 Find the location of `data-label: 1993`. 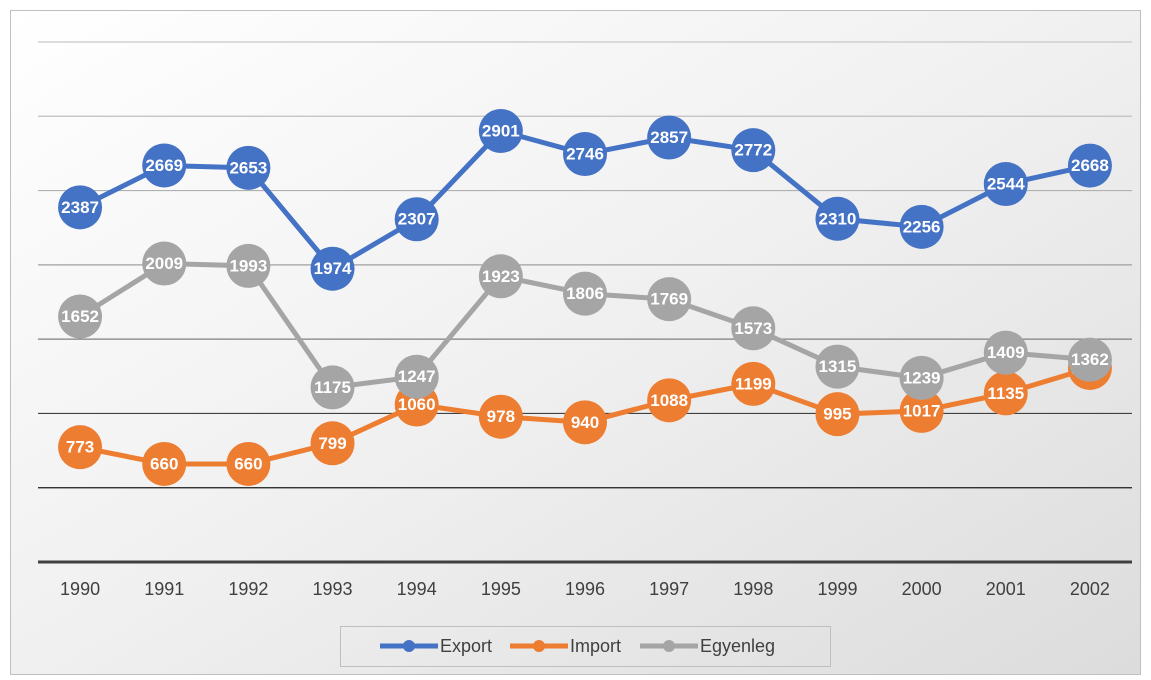

data-label: 1993 is located at coordinates (248, 265).